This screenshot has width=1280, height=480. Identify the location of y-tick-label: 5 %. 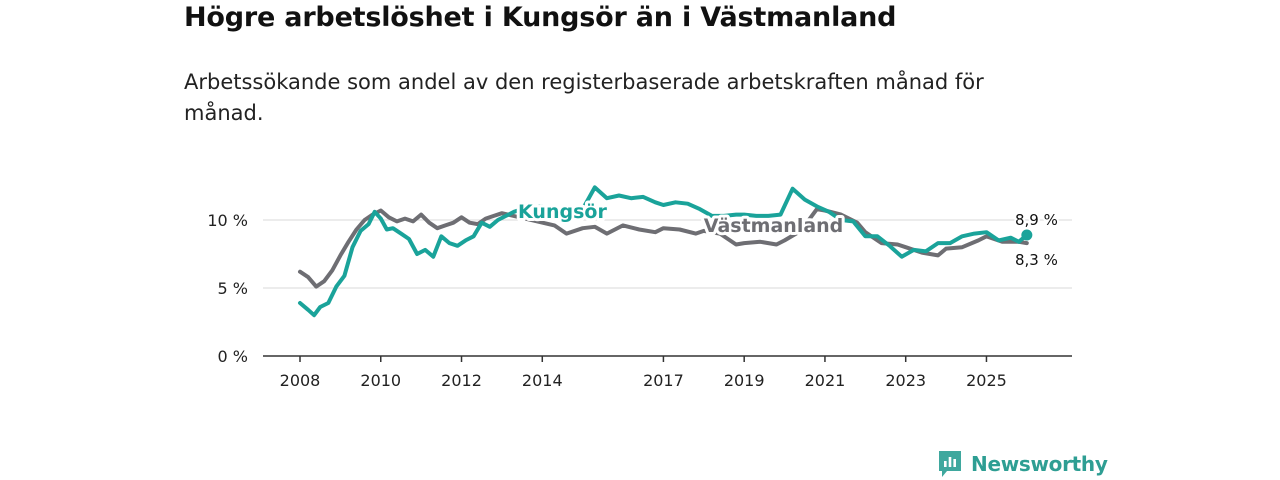
(233, 288).